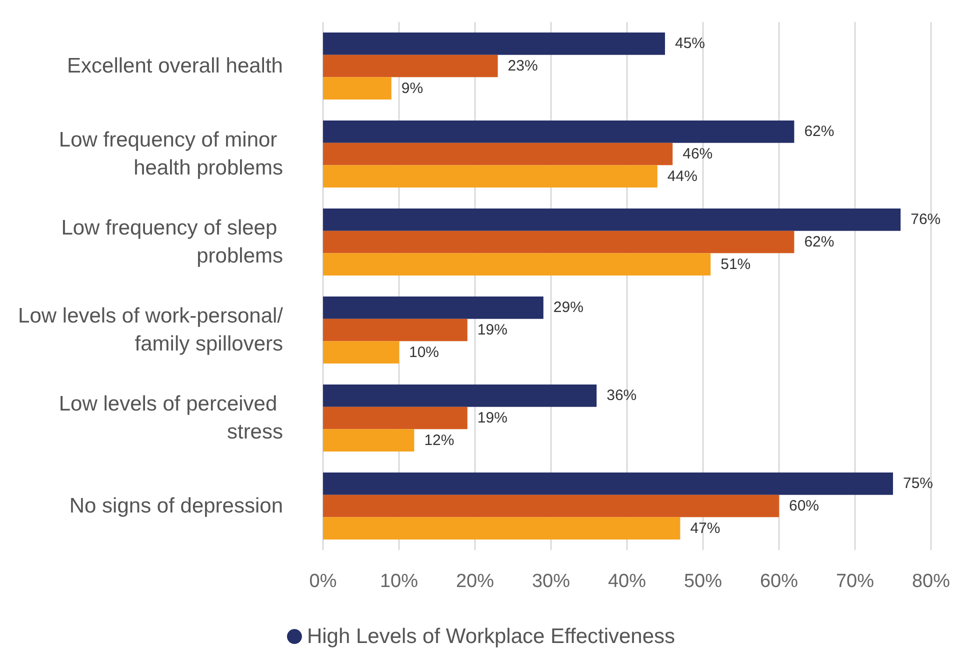  I want to click on data-label: 10%, so click(424, 352).